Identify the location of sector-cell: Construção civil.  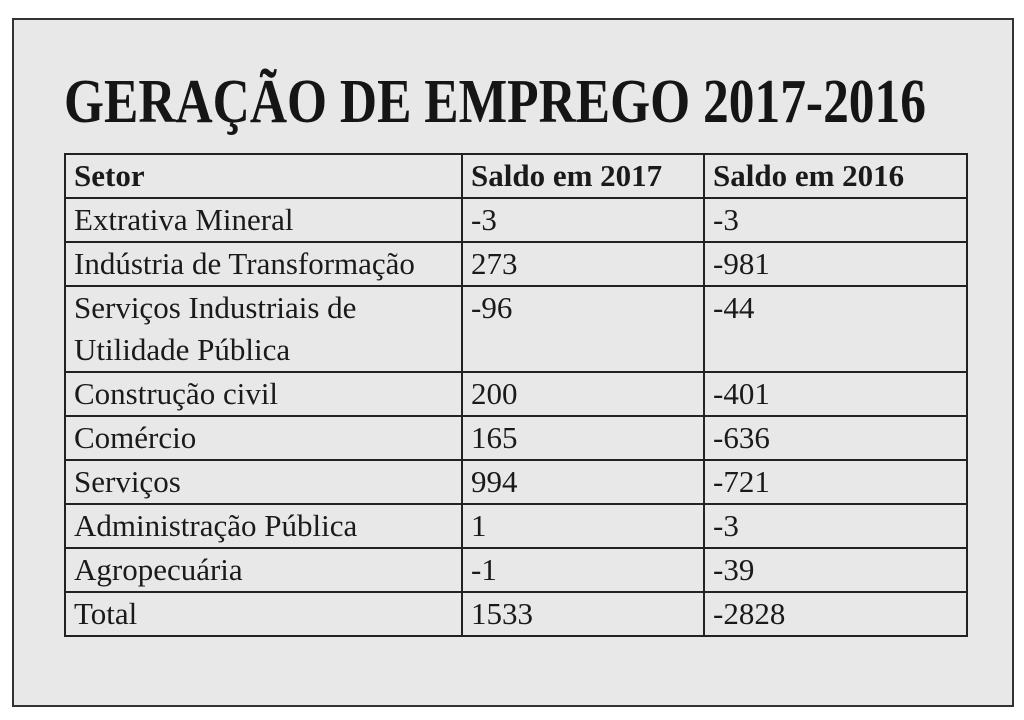
(263, 394).